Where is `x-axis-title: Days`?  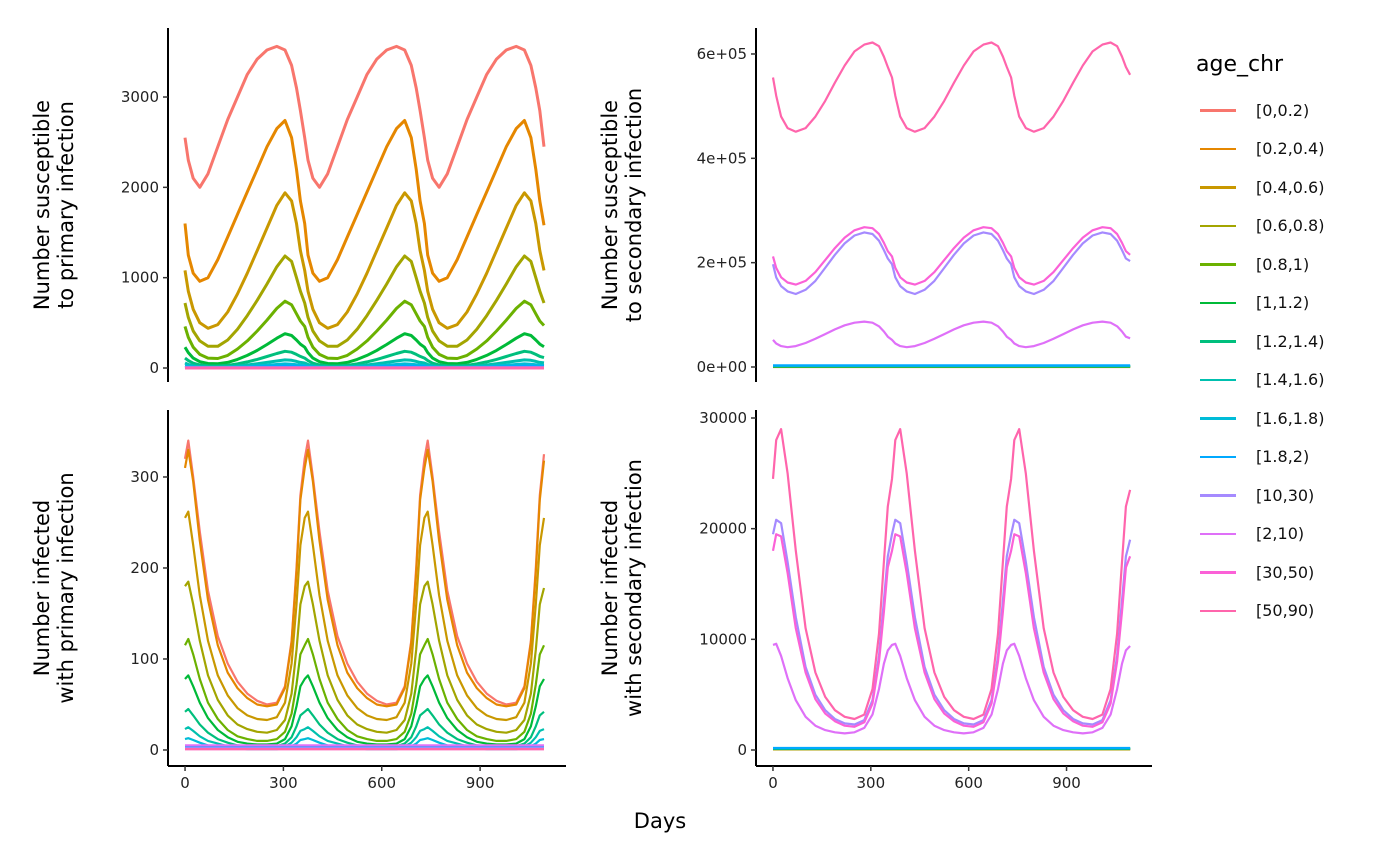
x-axis-title: Days is located at coordinates (660, 821).